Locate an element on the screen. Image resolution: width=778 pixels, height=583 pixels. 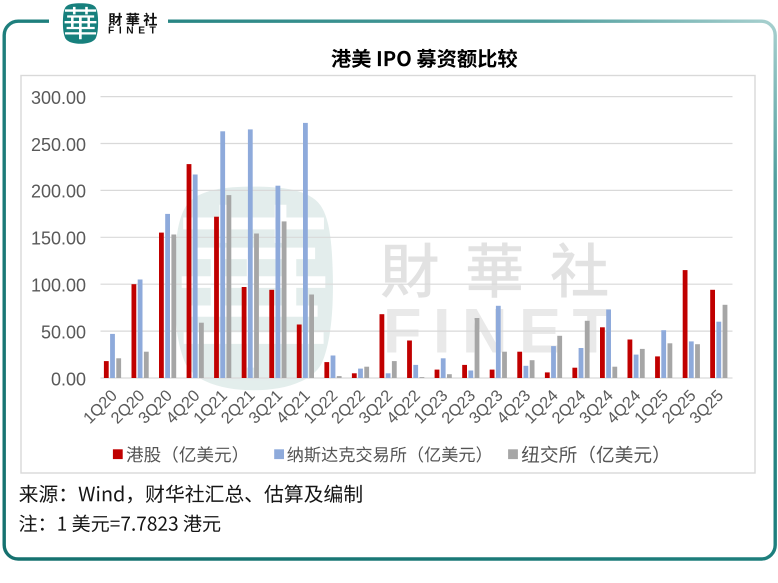
svg-text: 100.00 is located at coordinates (58, 286).